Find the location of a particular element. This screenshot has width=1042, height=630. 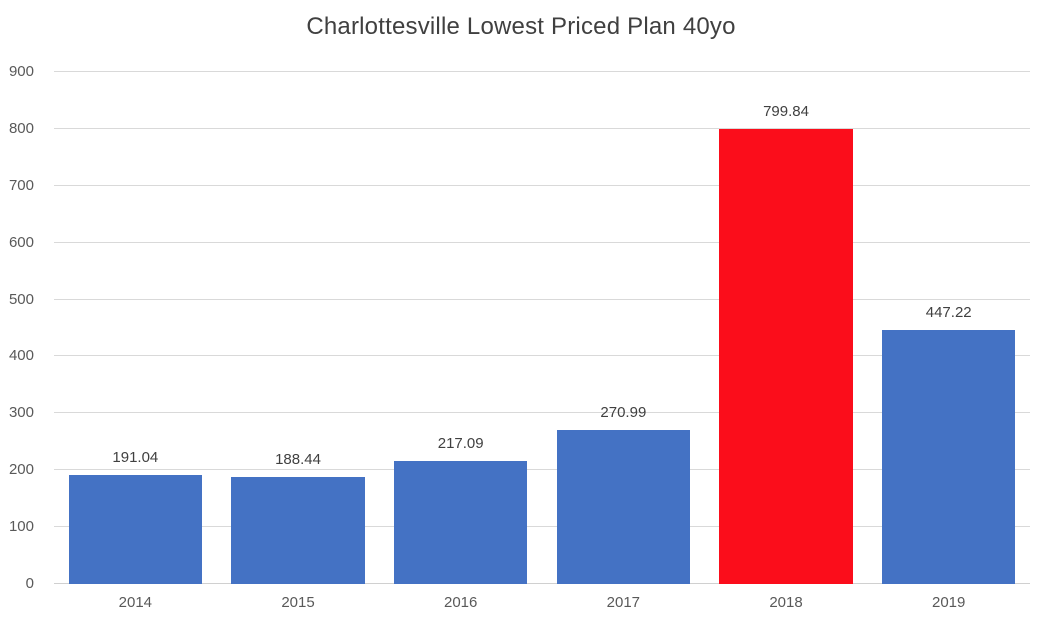

bar-value-label: 217.09 is located at coordinates (460, 443).